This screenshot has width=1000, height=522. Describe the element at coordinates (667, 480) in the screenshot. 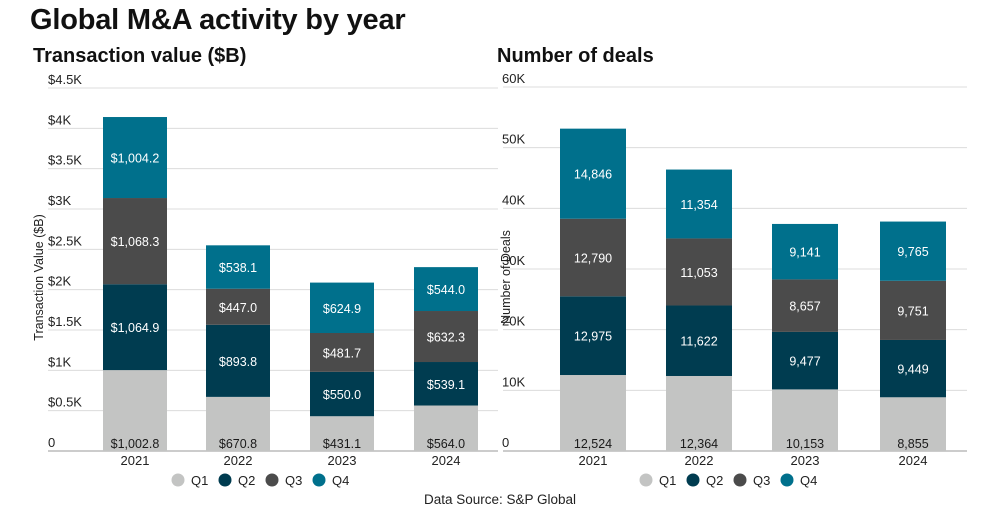

I see `deals-legend-label-q1: Q1` at that location.